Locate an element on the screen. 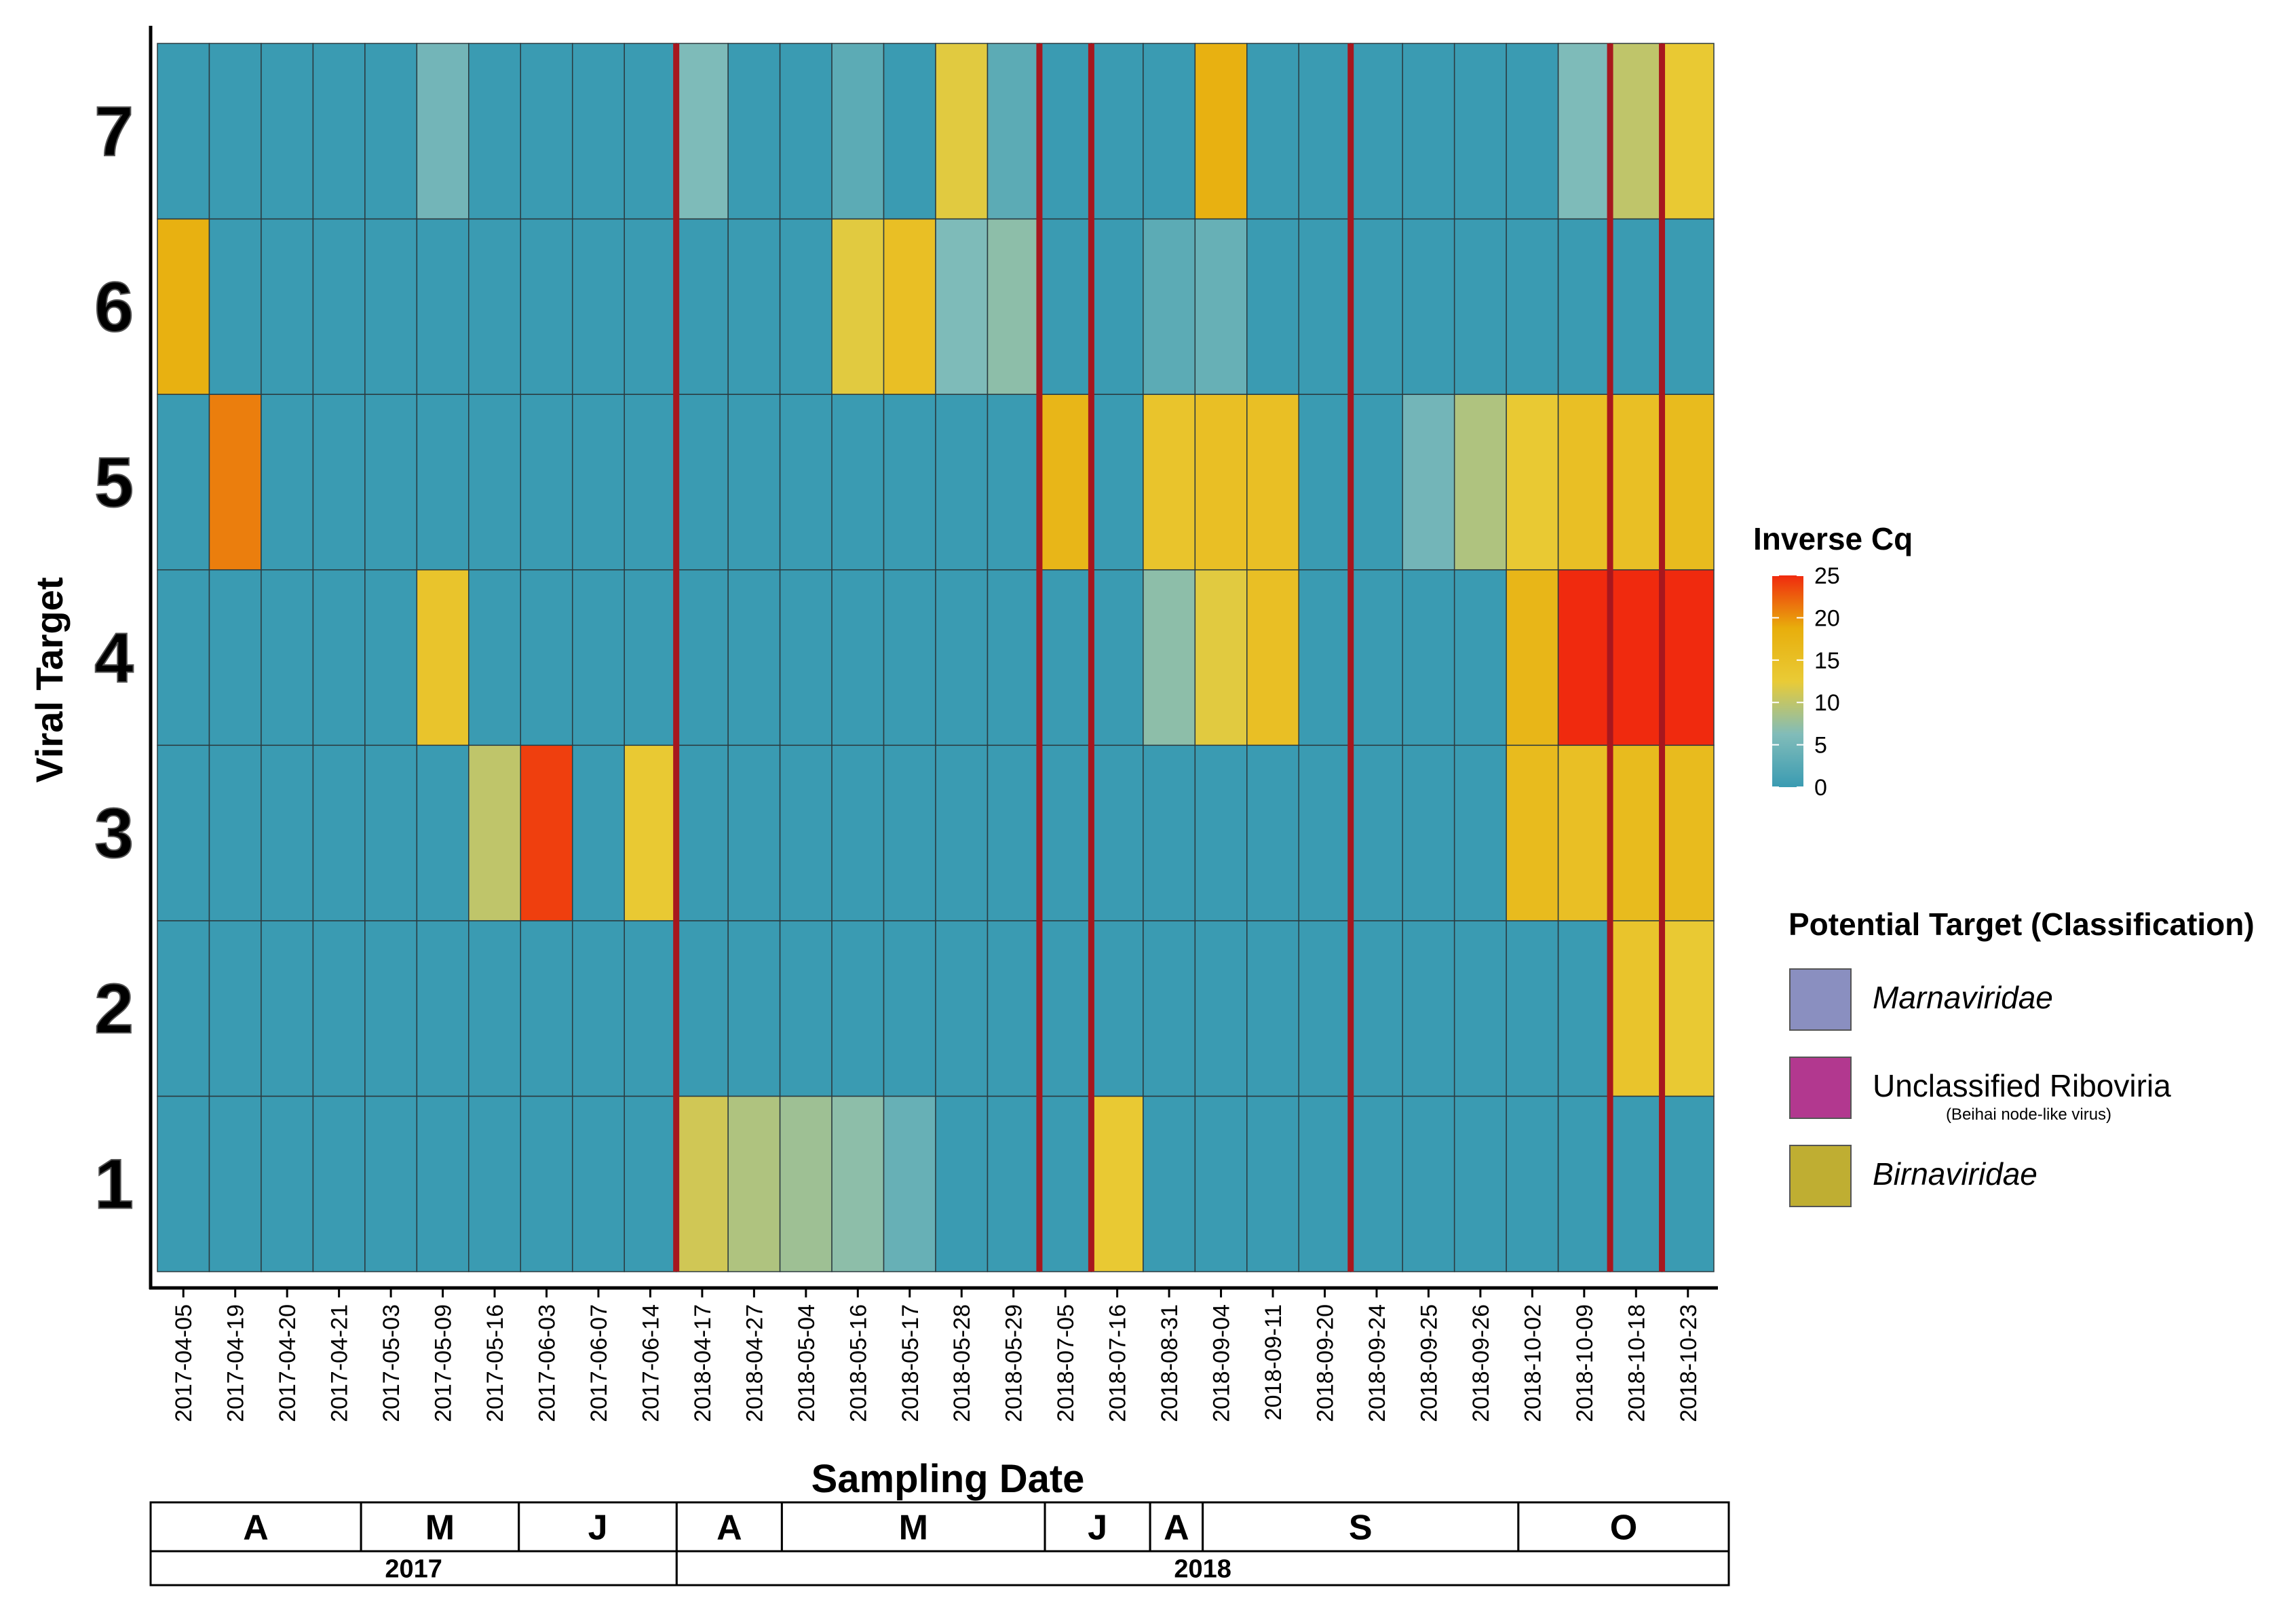 The width and height of the screenshot is (2296, 1615). x-tick-label: 2018-05-28 is located at coordinates (962, 1363).